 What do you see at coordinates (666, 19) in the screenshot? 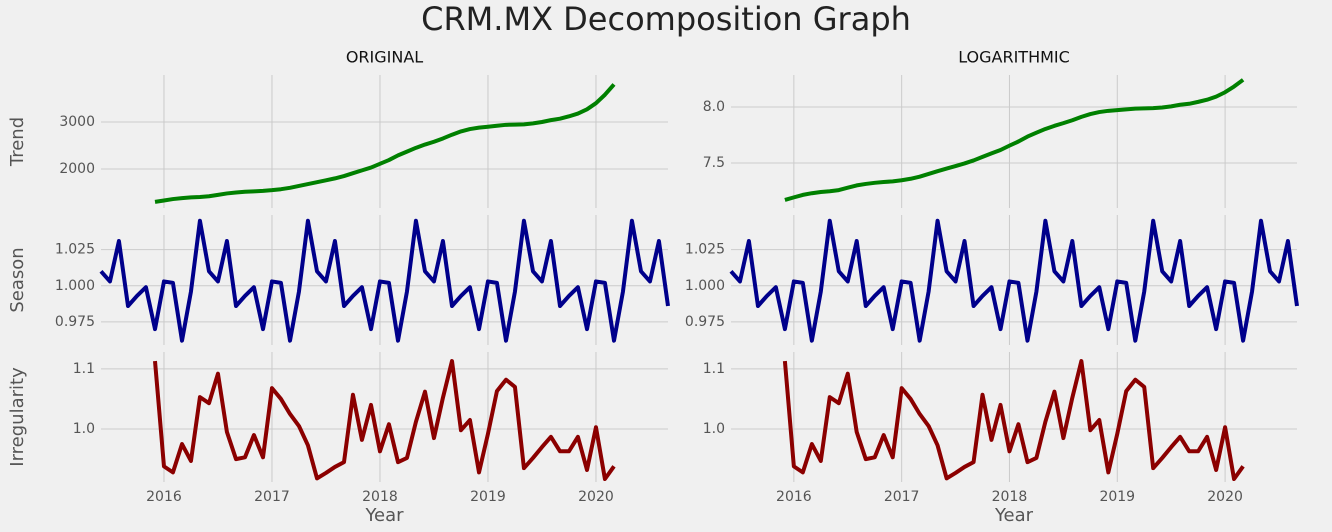
I see `figure-title: CRM.MX Decomposition Graph` at bounding box center [666, 19].